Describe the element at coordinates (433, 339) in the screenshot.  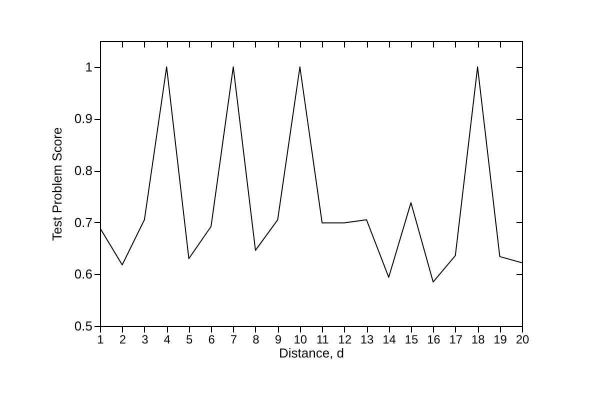
I see `x-tick-label: 16` at that location.